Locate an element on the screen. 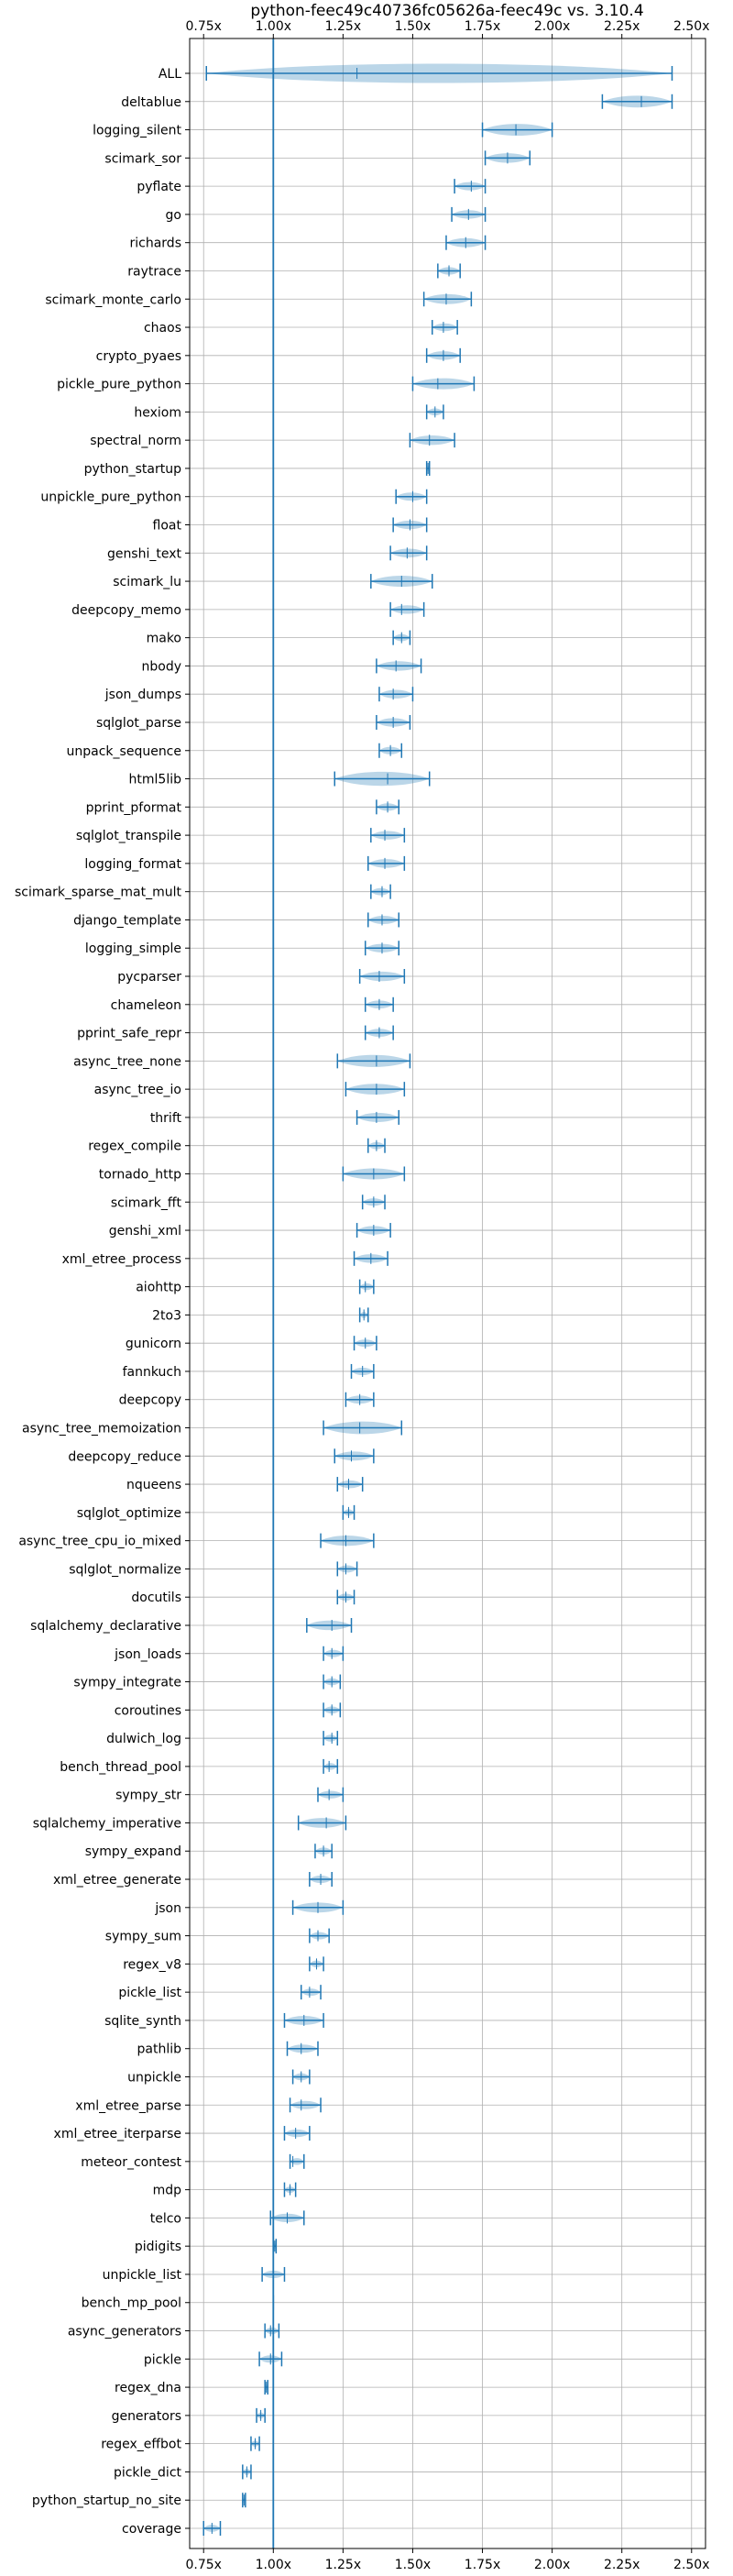 The image size is (733, 2576). category-label: coroutines is located at coordinates (148, 1710).